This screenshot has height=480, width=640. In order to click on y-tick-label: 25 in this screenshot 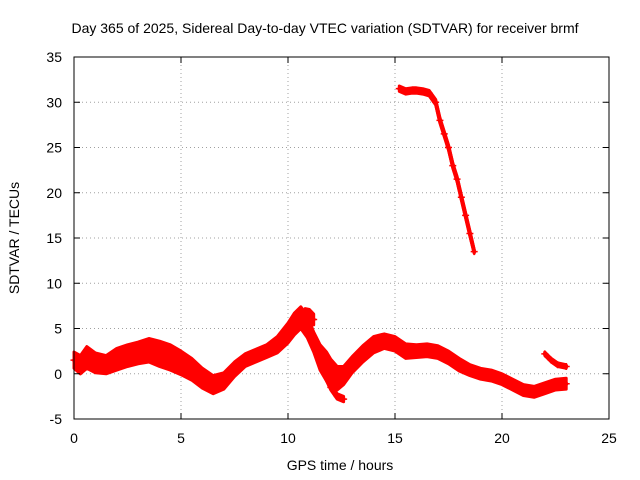, I will do `click(54, 148)`.